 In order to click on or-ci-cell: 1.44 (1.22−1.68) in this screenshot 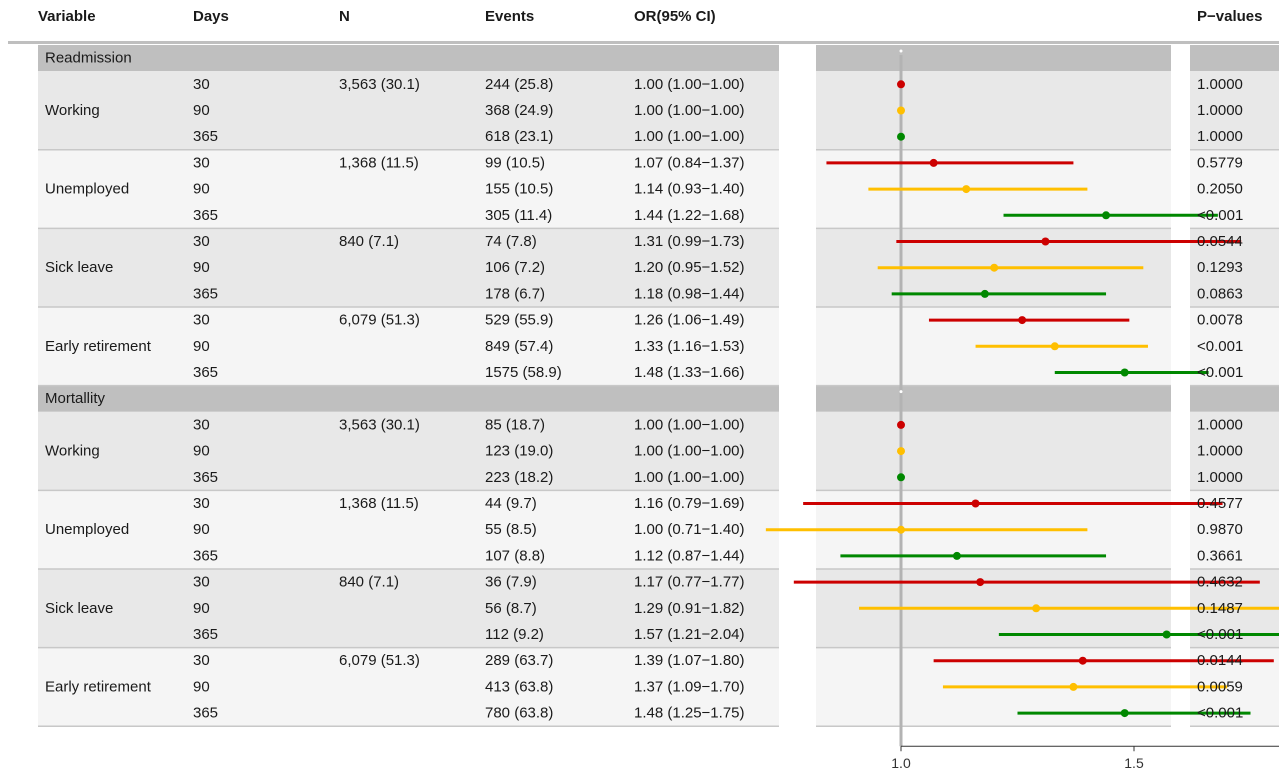, I will do `click(689, 215)`.